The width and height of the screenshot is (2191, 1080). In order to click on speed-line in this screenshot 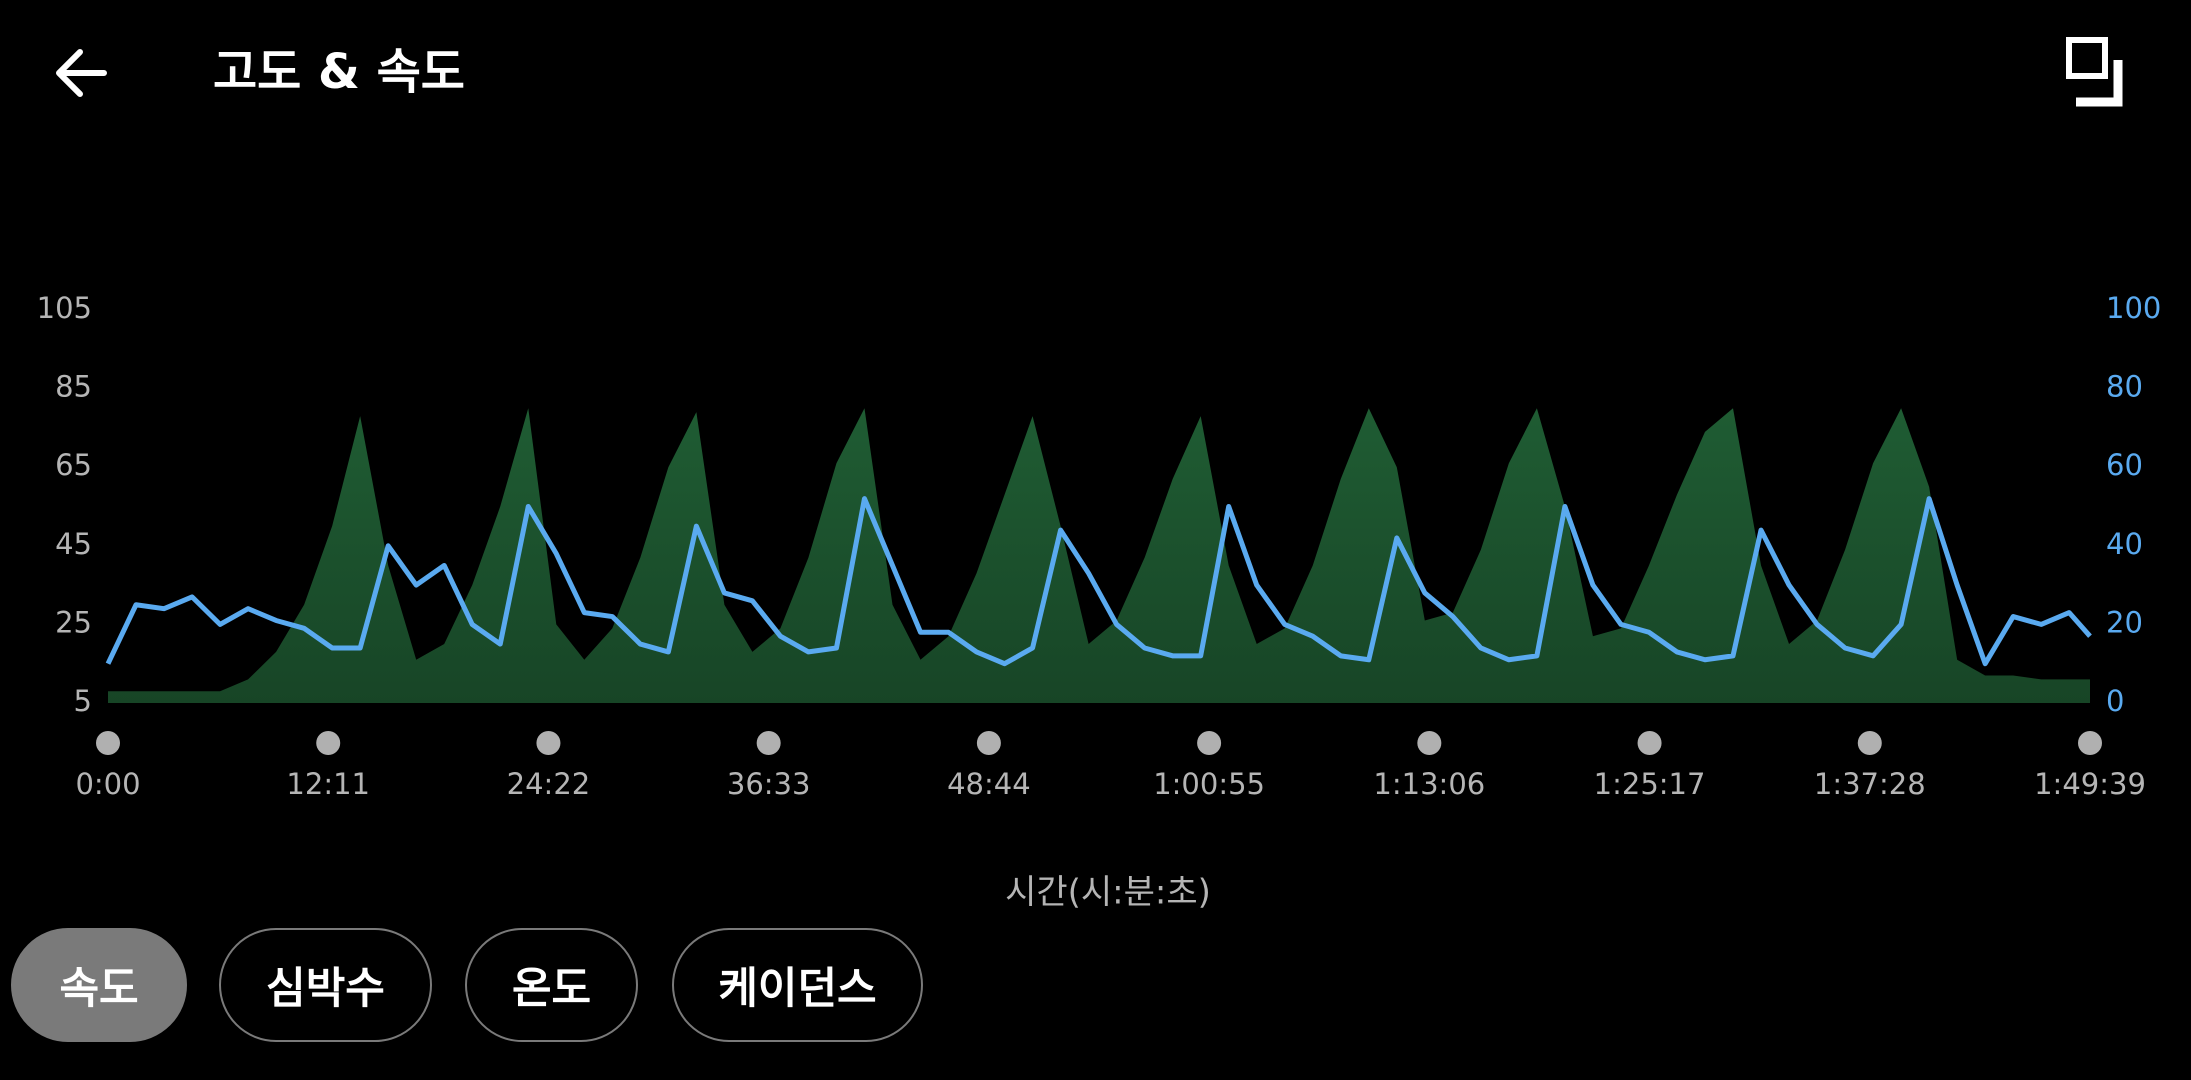, I will do `click(1098, 581)`.